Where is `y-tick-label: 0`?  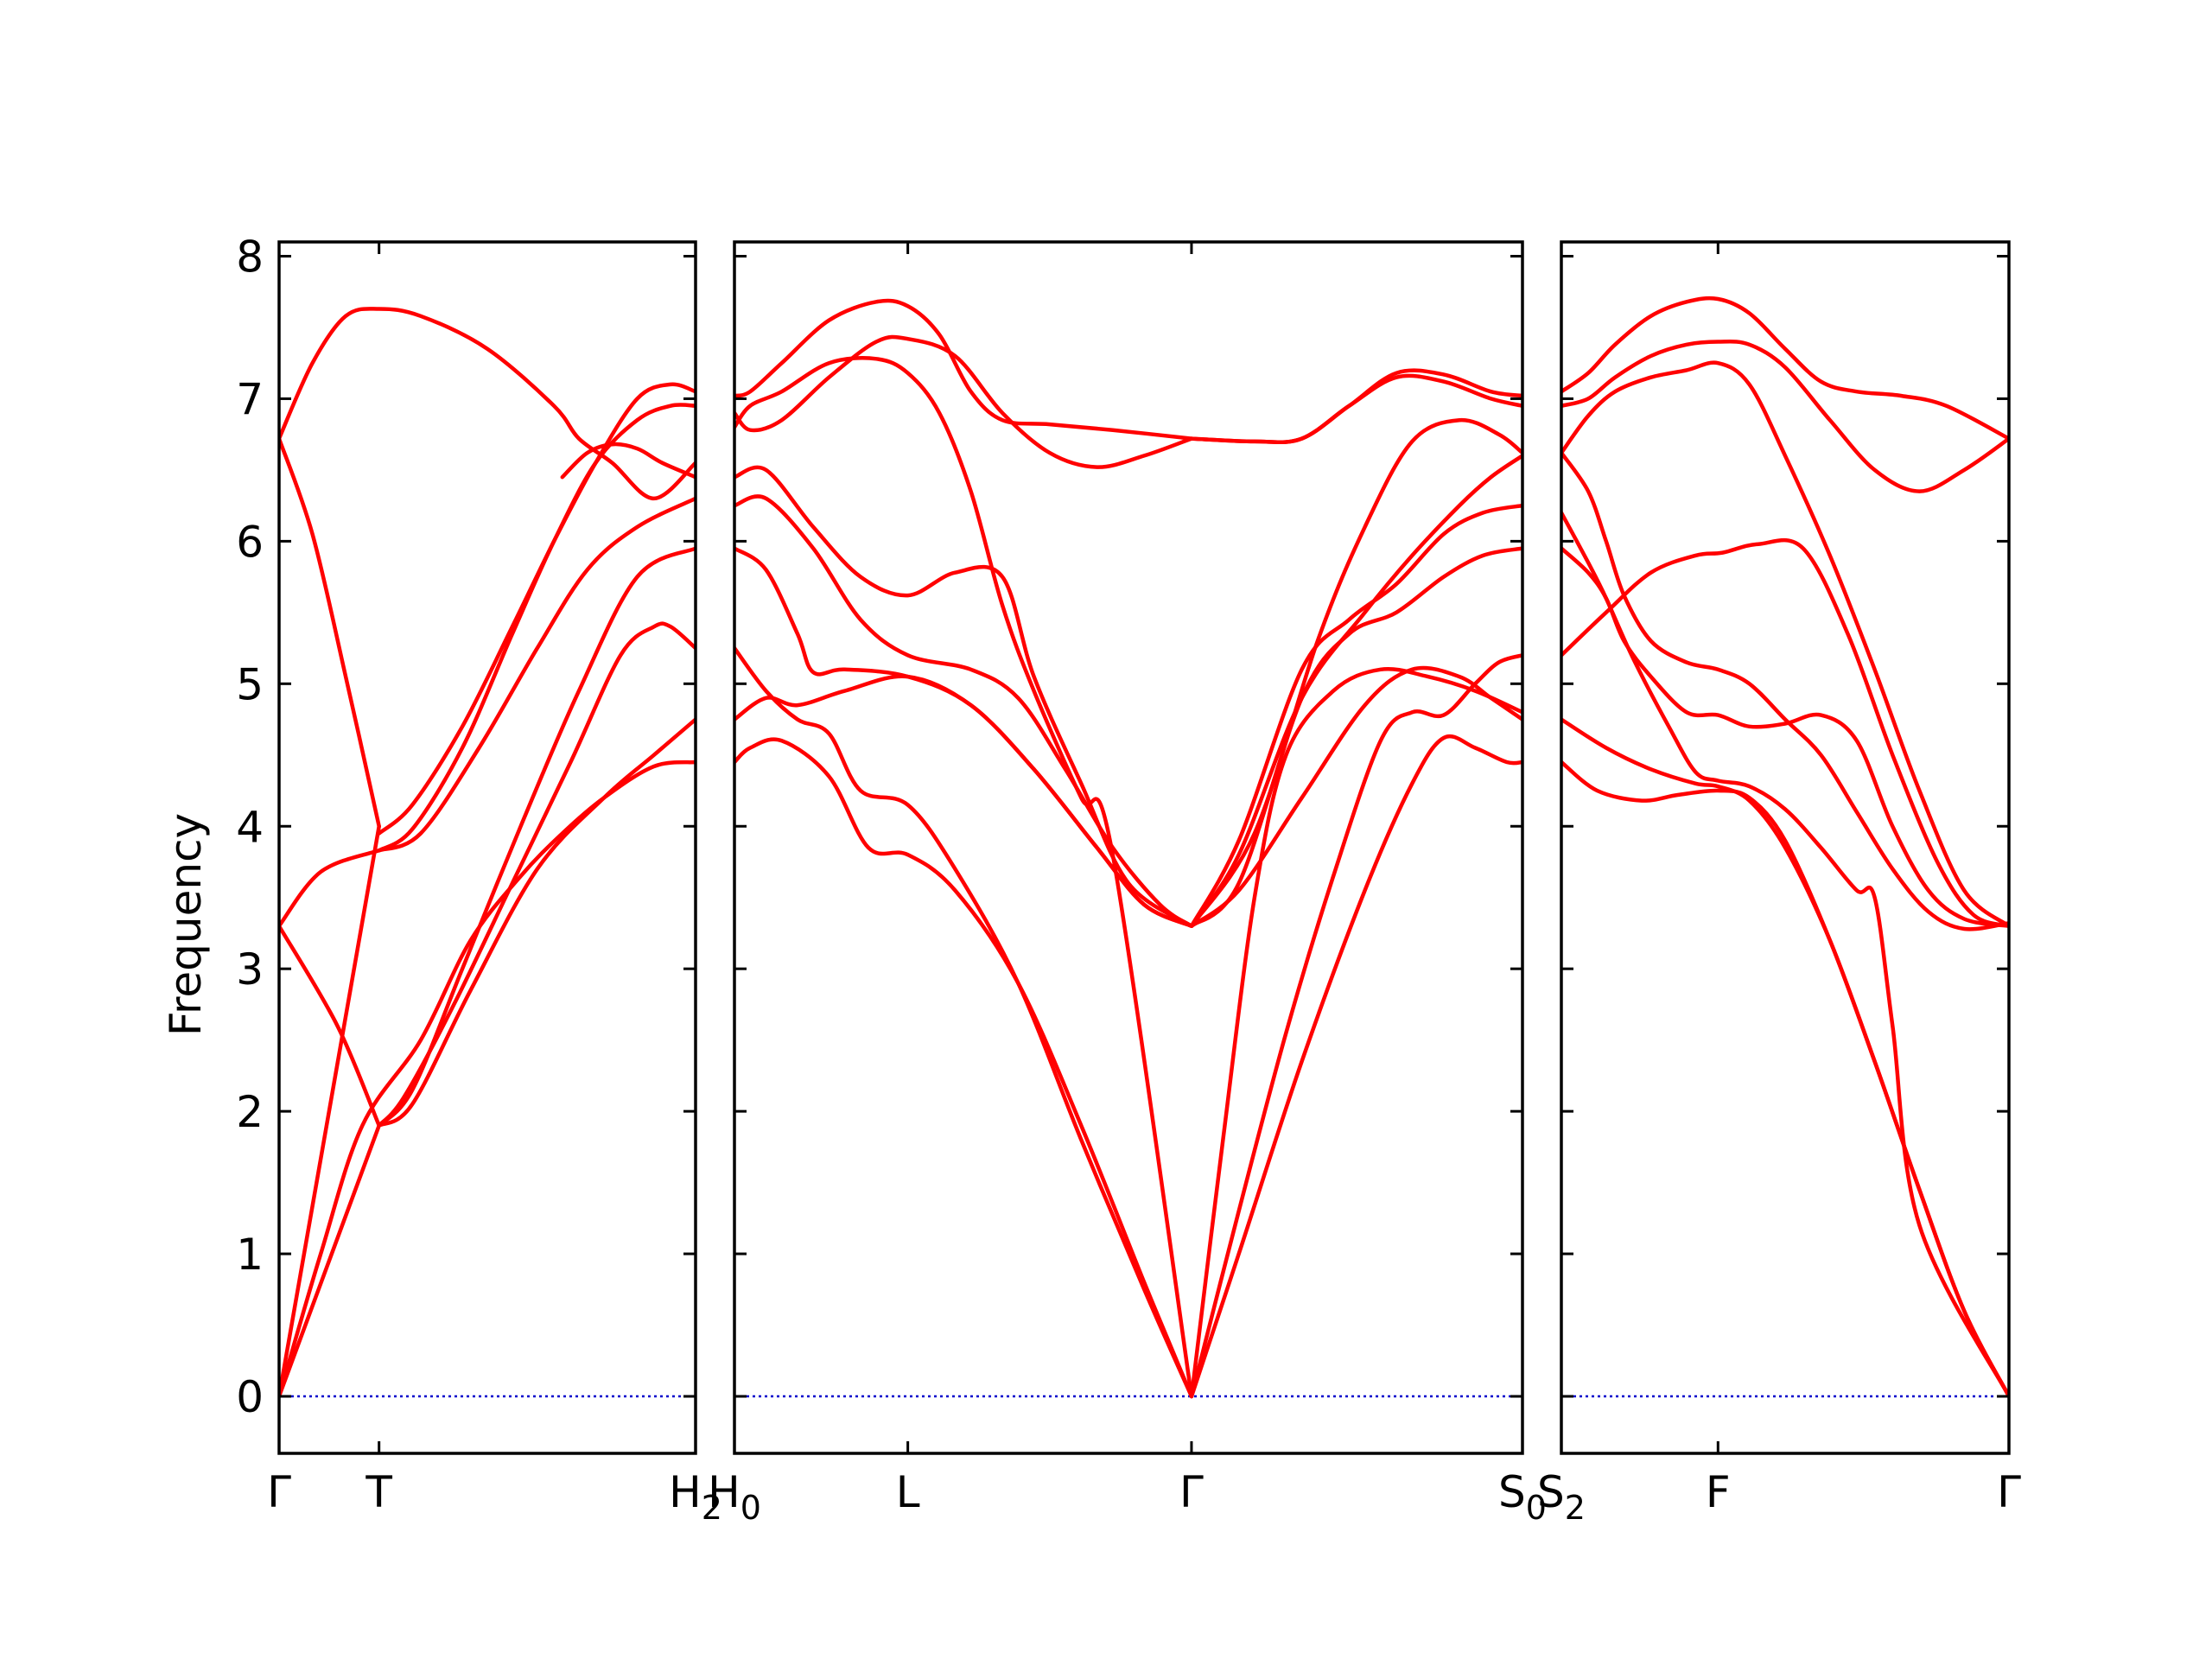
y-tick-label: 0 is located at coordinates (250, 1397).